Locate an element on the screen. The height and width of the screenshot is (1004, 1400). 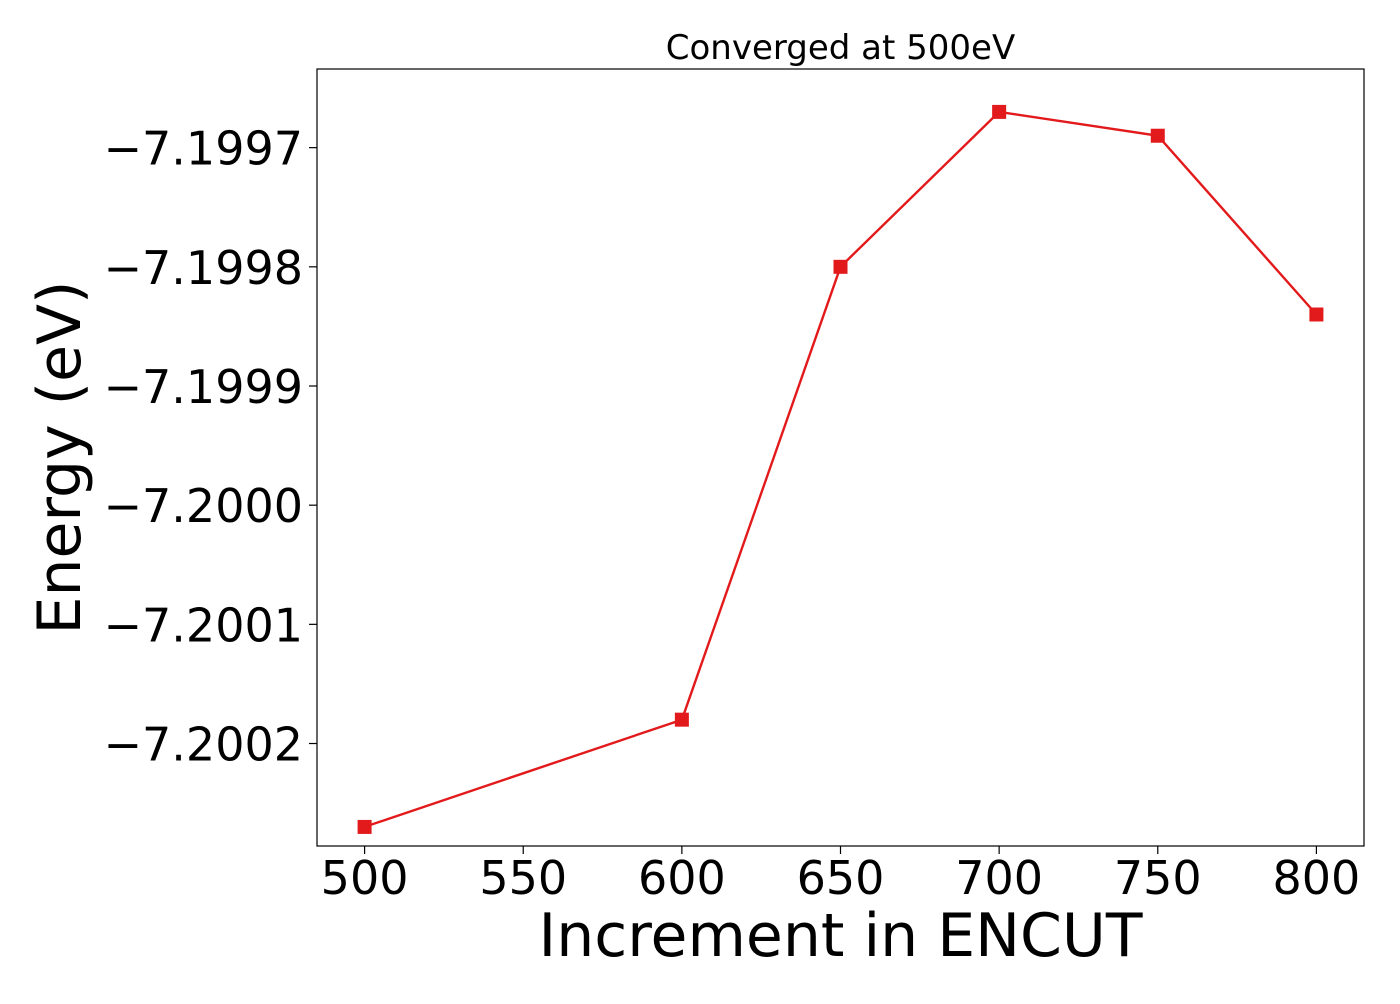
y-tick-label: −7.1999 is located at coordinates (204, 387).